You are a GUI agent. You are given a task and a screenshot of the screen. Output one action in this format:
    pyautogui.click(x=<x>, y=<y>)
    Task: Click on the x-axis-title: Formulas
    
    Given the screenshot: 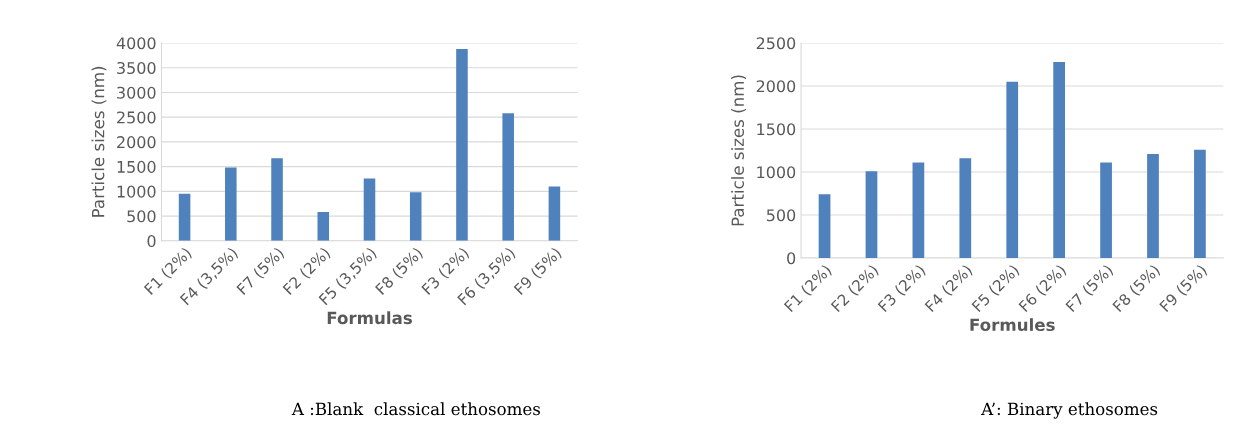 What is the action you would take?
    pyautogui.click(x=369, y=318)
    